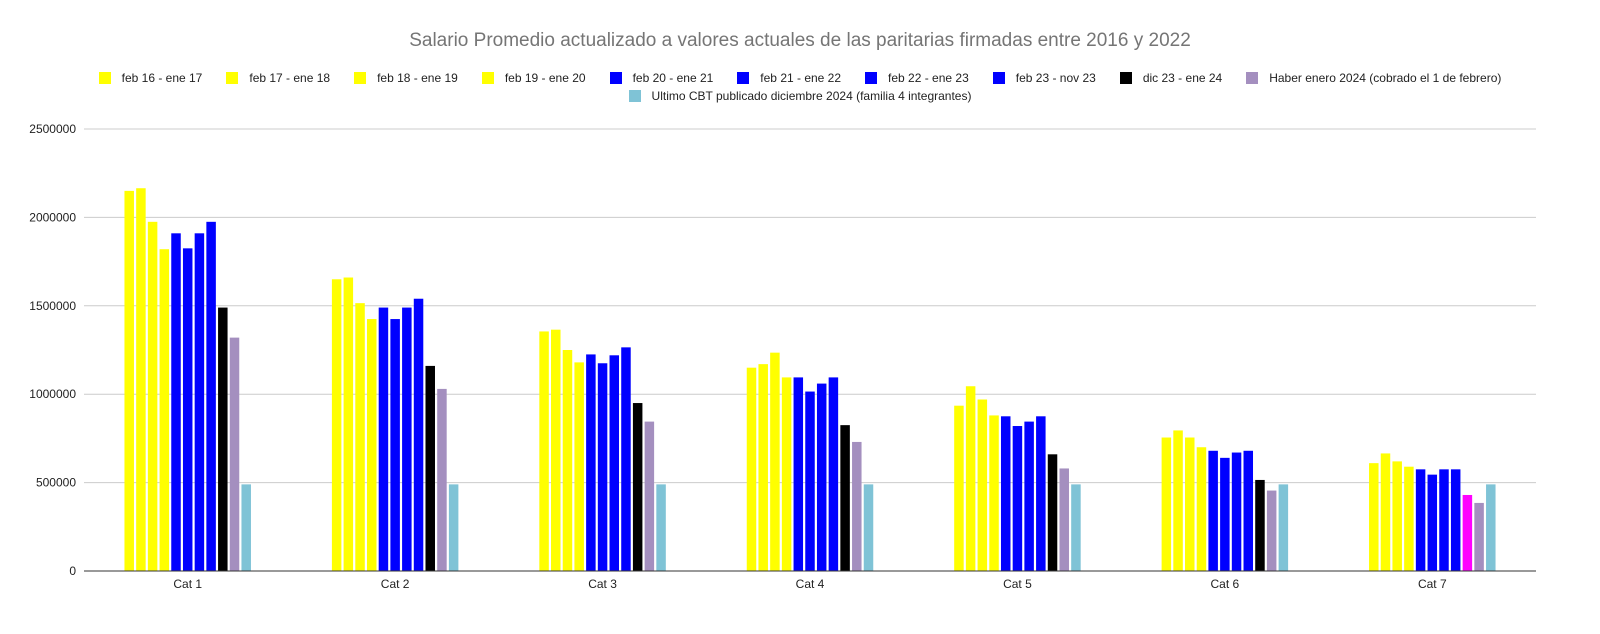 The height and width of the screenshot is (634, 1600). I want to click on legend-label: feb 18 - ene 19, so click(417, 78).